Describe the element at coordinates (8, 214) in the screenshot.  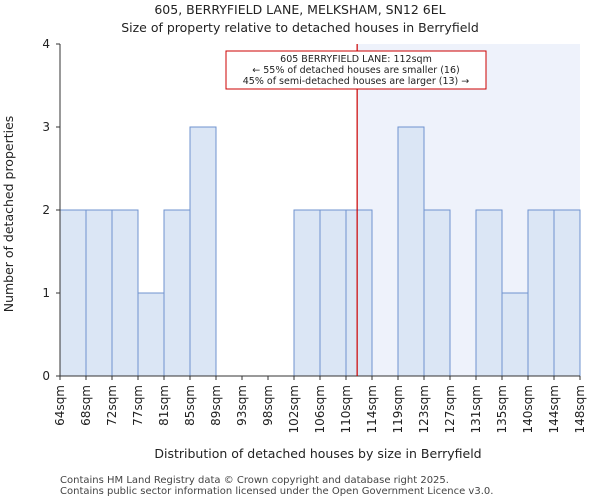
I see `y-axis-label: Number of detached properties` at that location.